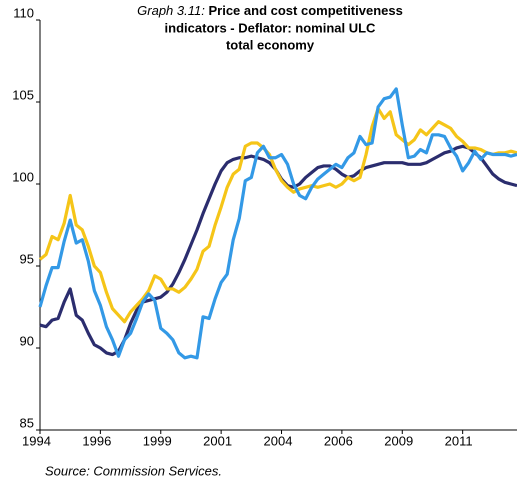 Image resolution: width=517 pixels, height=489 pixels. I want to click on y-tick-label: 85, so click(27, 422).